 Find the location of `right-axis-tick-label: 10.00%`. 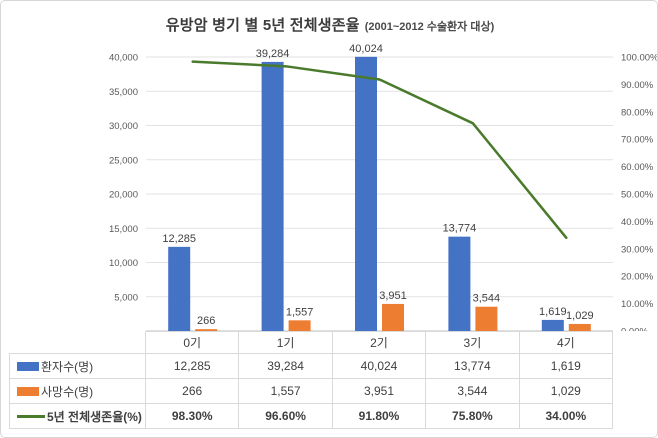

right-axis-tick-label: 10.00% is located at coordinates (637, 304).